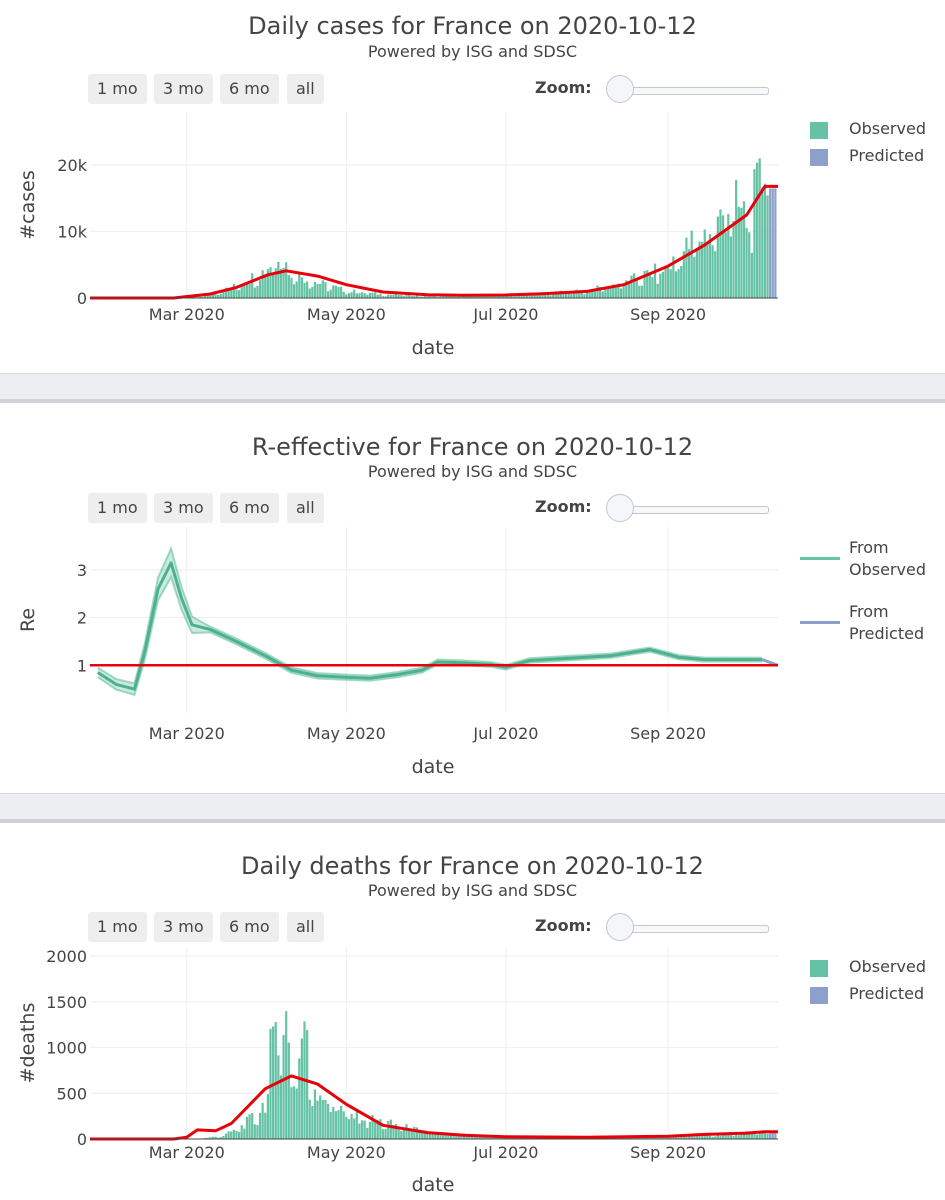 The width and height of the screenshot is (945, 1200). What do you see at coordinates (82, 665) in the screenshot?
I see `y-tick-label: 1` at bounding box center [82, 665].